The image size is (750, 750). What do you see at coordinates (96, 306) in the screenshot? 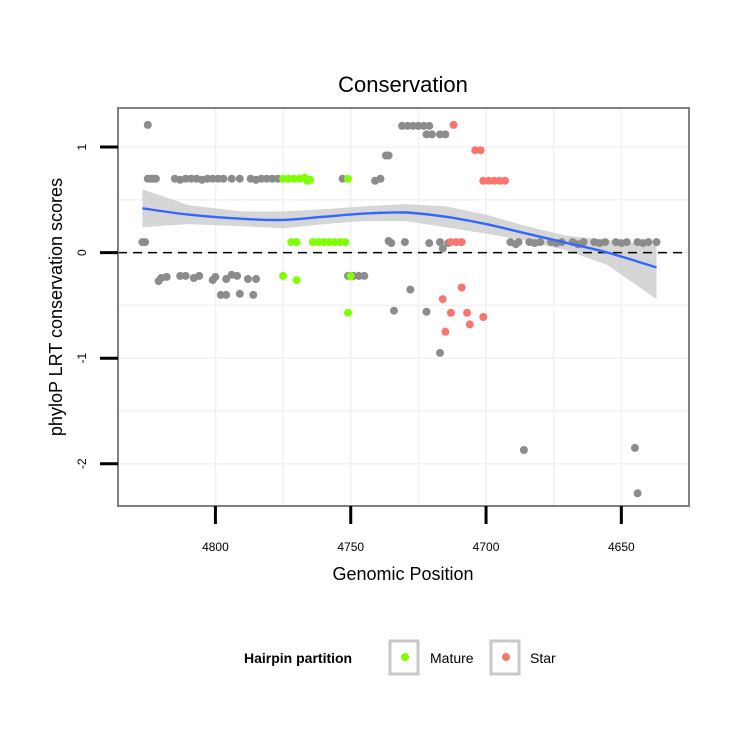
I see `y-axis: 1 0 -1 -2` at bounding box center [96, 306].